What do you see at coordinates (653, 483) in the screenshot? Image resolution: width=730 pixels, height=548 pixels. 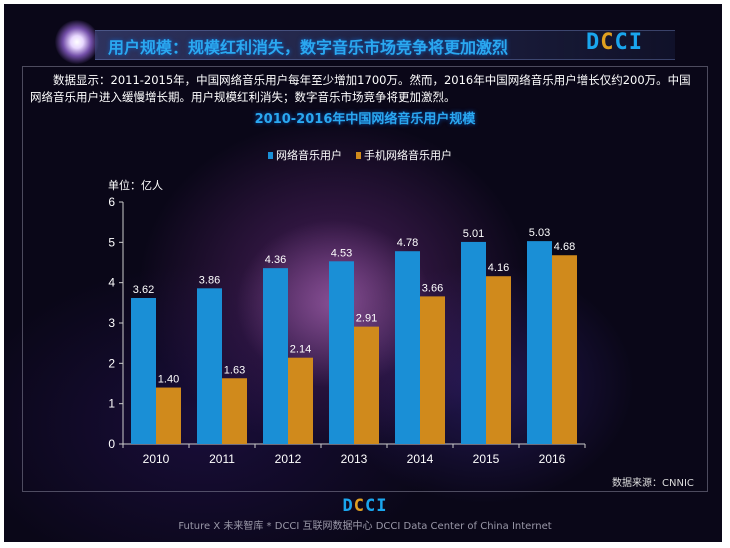 I see `data-source: 数据来源：CNNIC` at bounding box center [653, 483].